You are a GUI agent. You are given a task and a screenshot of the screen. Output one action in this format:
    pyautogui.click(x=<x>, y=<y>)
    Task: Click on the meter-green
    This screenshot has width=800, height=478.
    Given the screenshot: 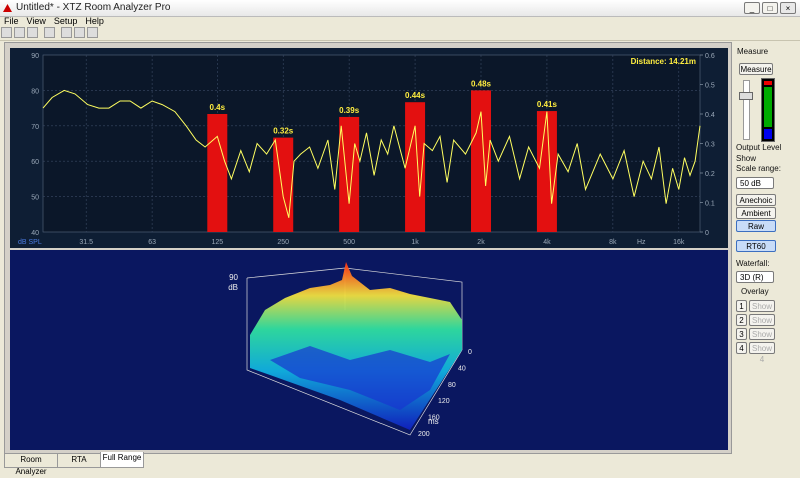 What is the action you would take?
    pyautogui.click(x=768, y=107)
    